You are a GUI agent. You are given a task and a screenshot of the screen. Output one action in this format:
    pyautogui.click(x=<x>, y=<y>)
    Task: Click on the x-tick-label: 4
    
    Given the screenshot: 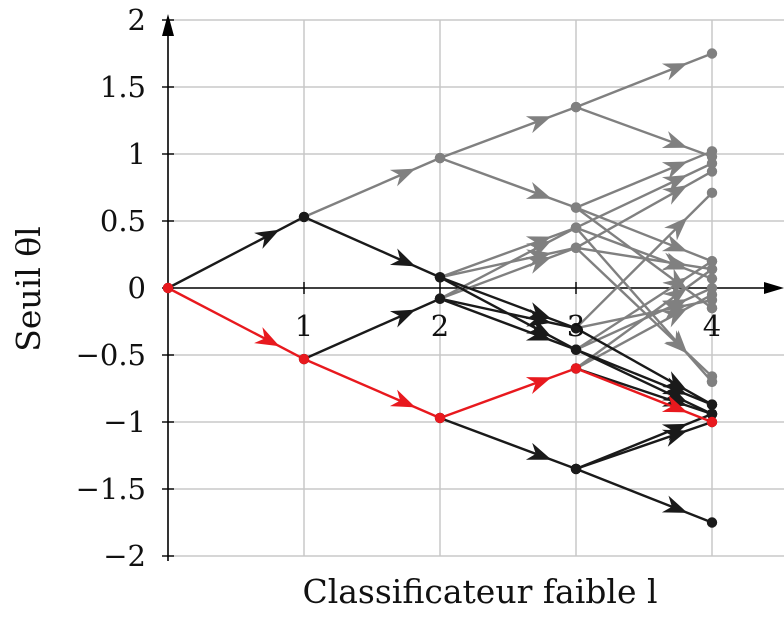 What is the action you would take?
    pyautogui.click(x=712, y=326)
    